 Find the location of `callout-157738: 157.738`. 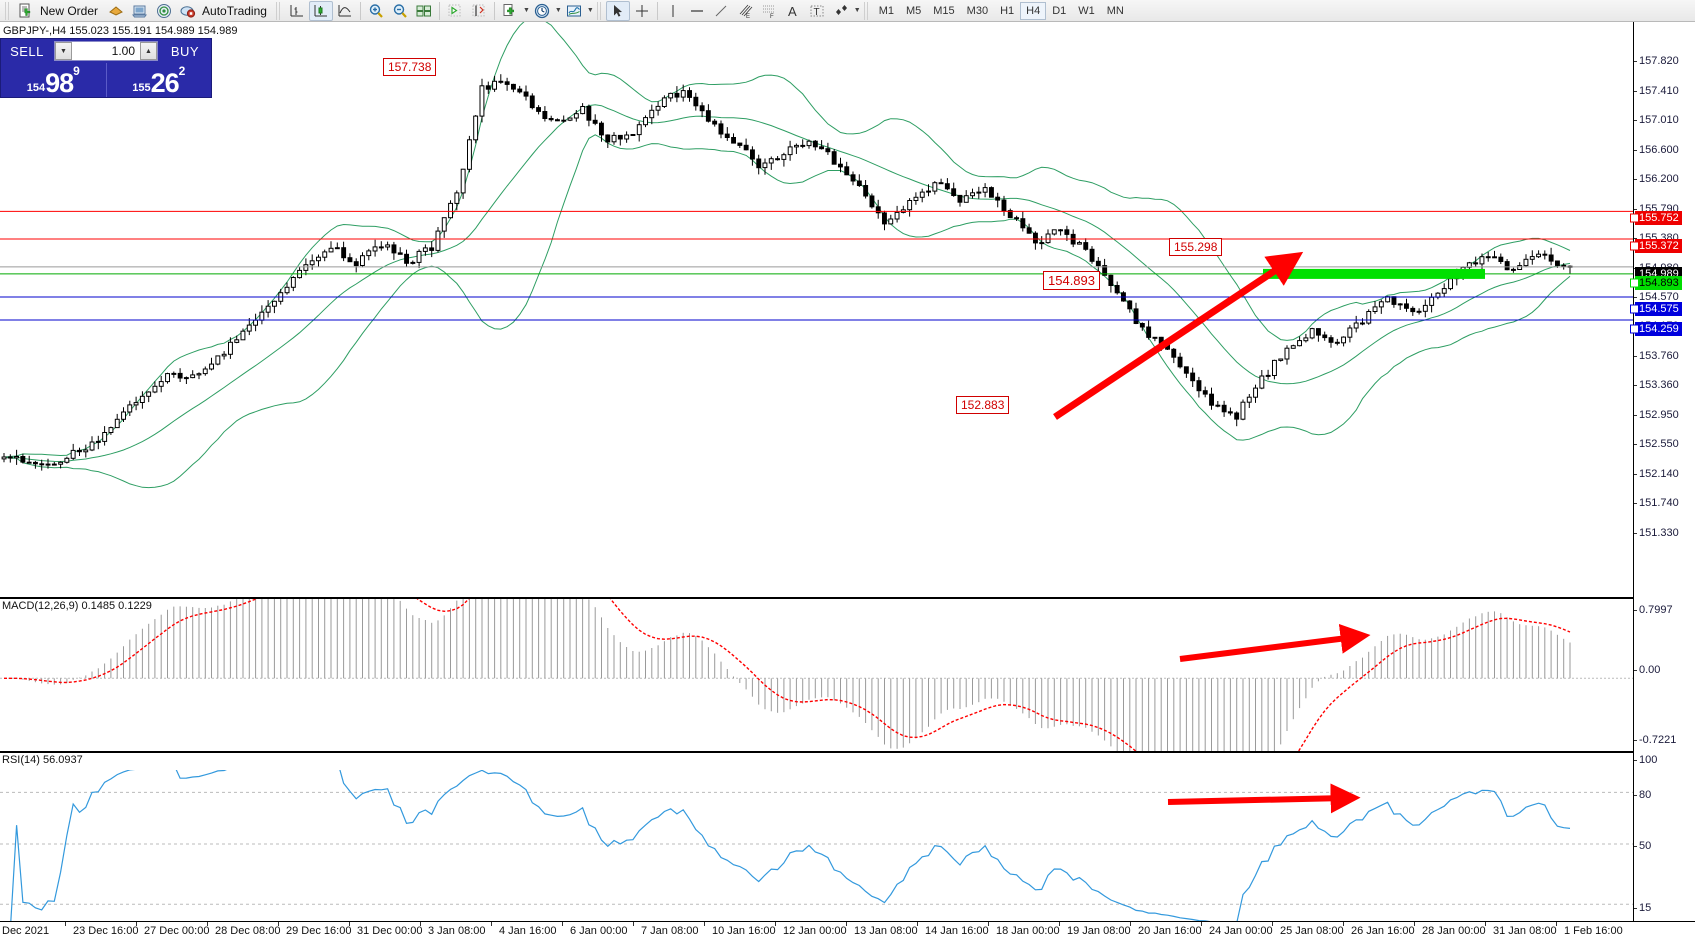

callout-157738: 157.738 is located at coordinates (410, 67).